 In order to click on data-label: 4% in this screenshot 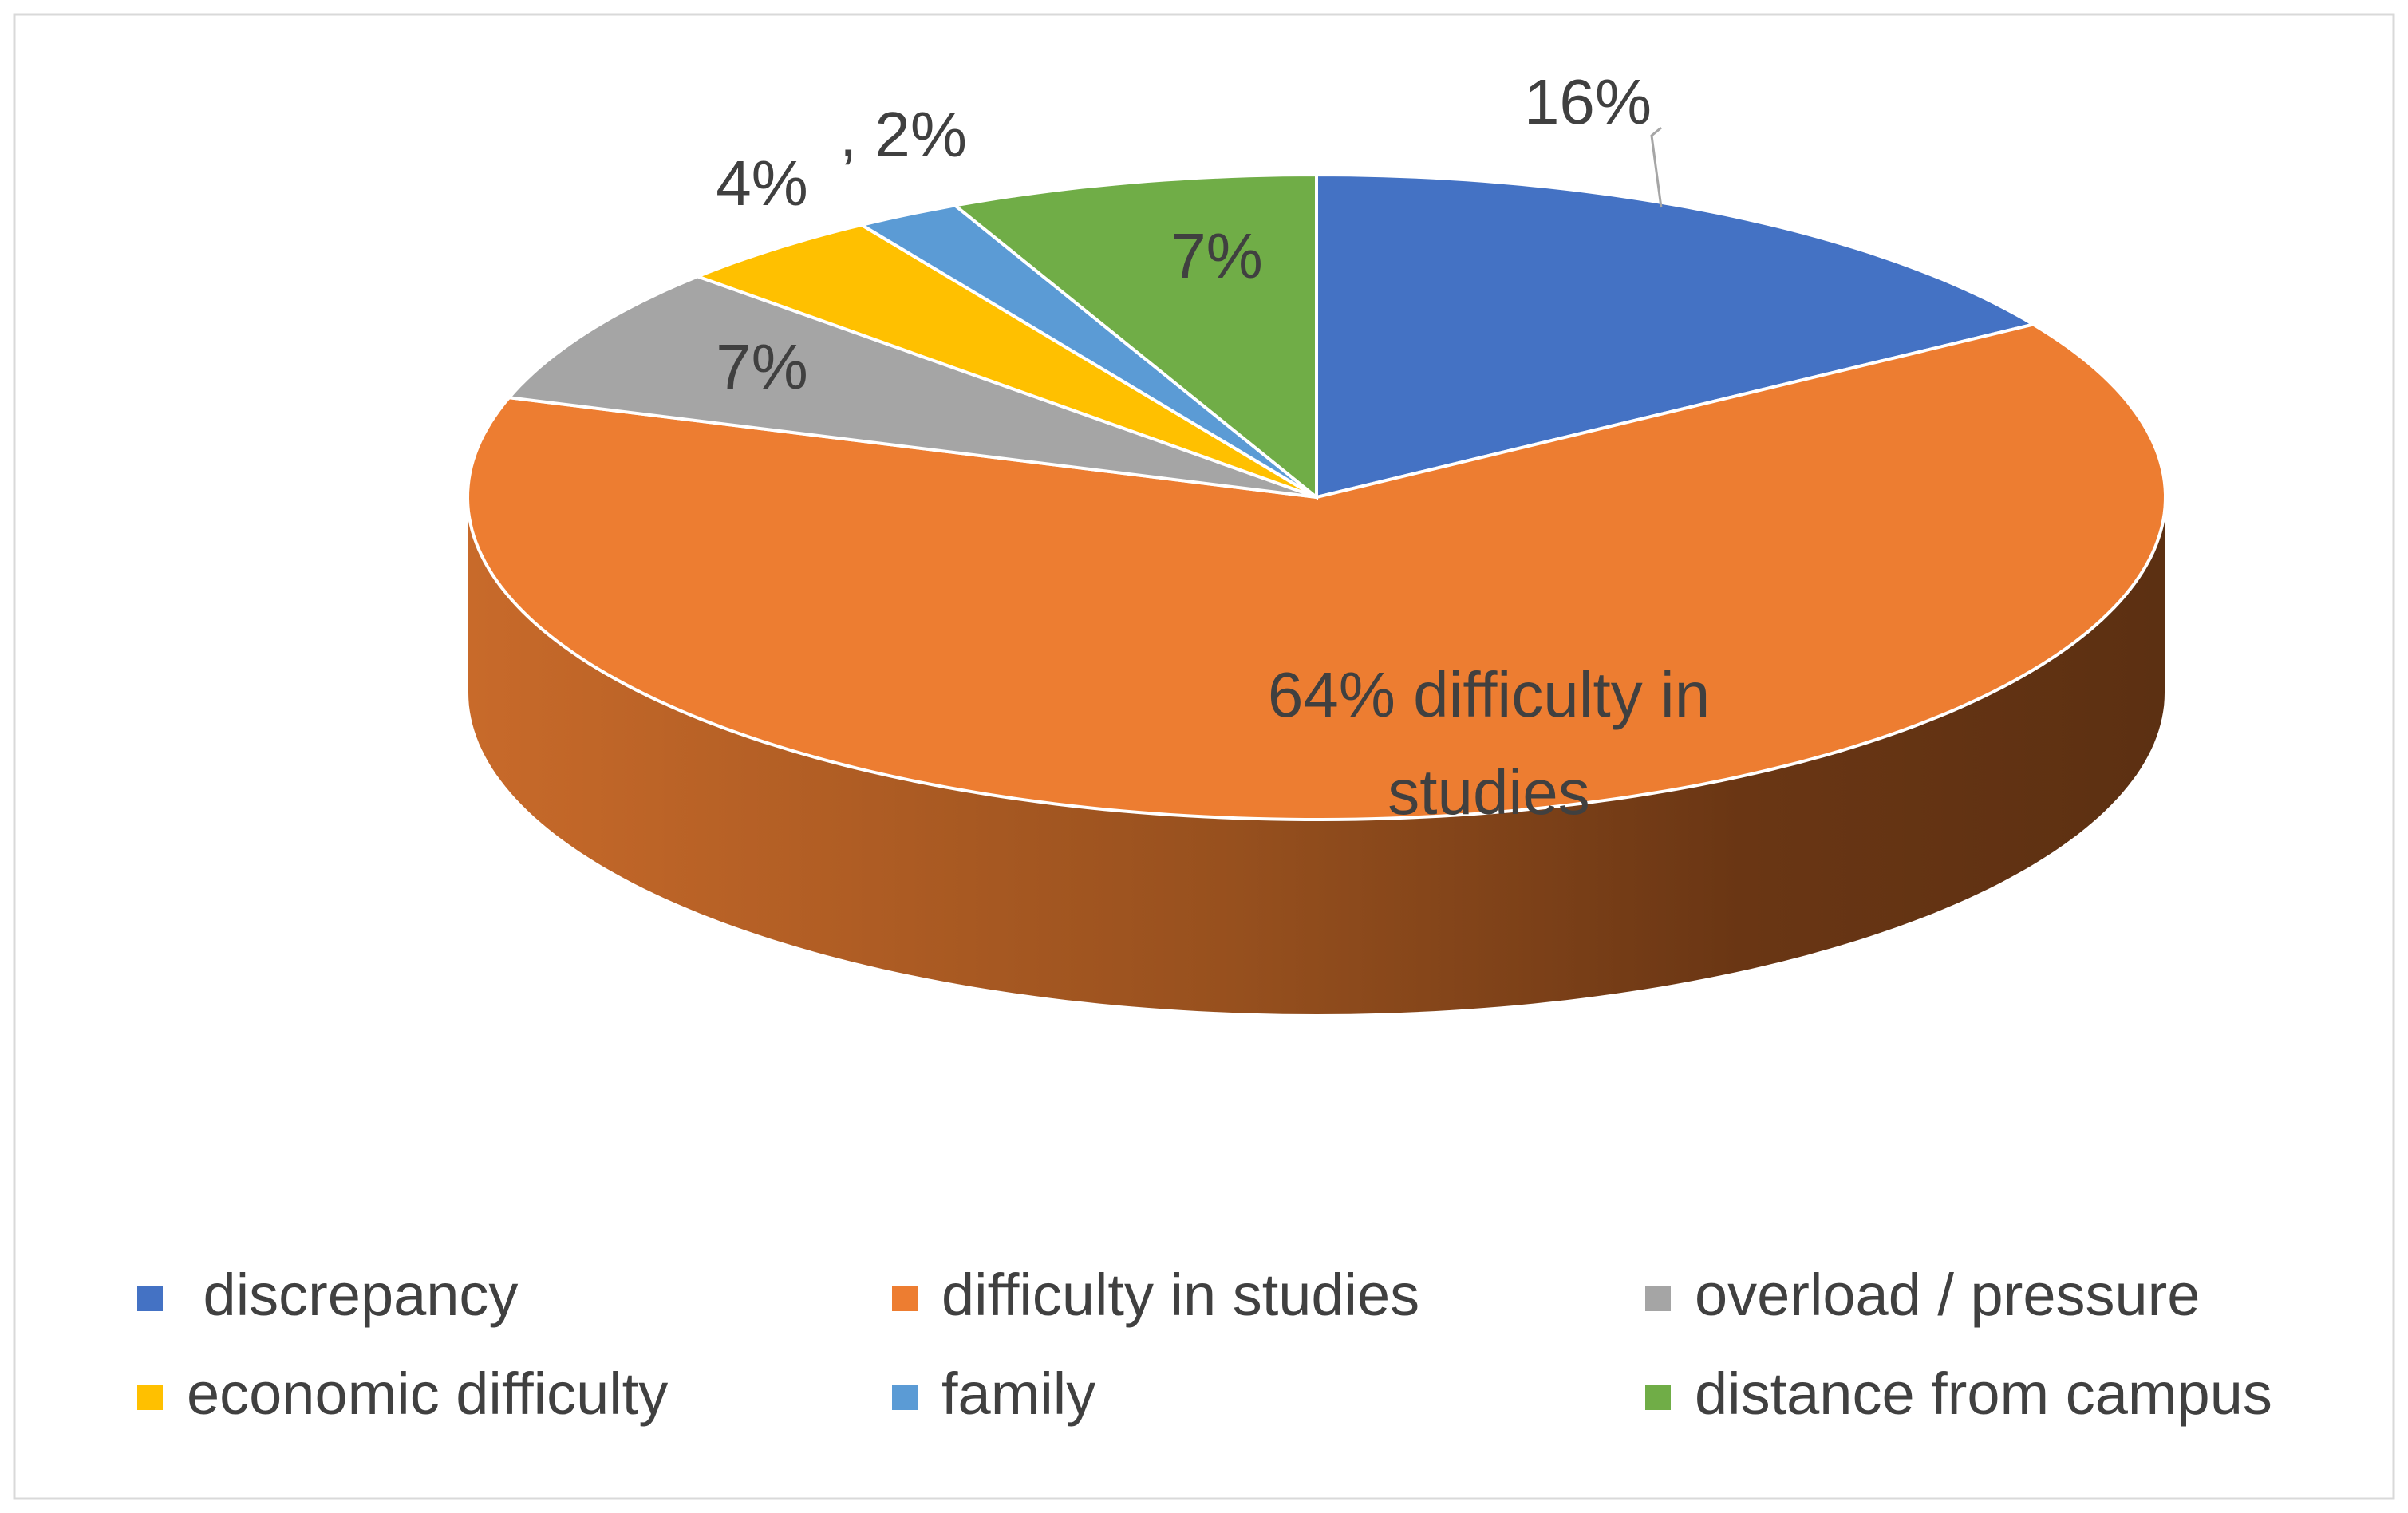, I will do `click(762, 183)`.